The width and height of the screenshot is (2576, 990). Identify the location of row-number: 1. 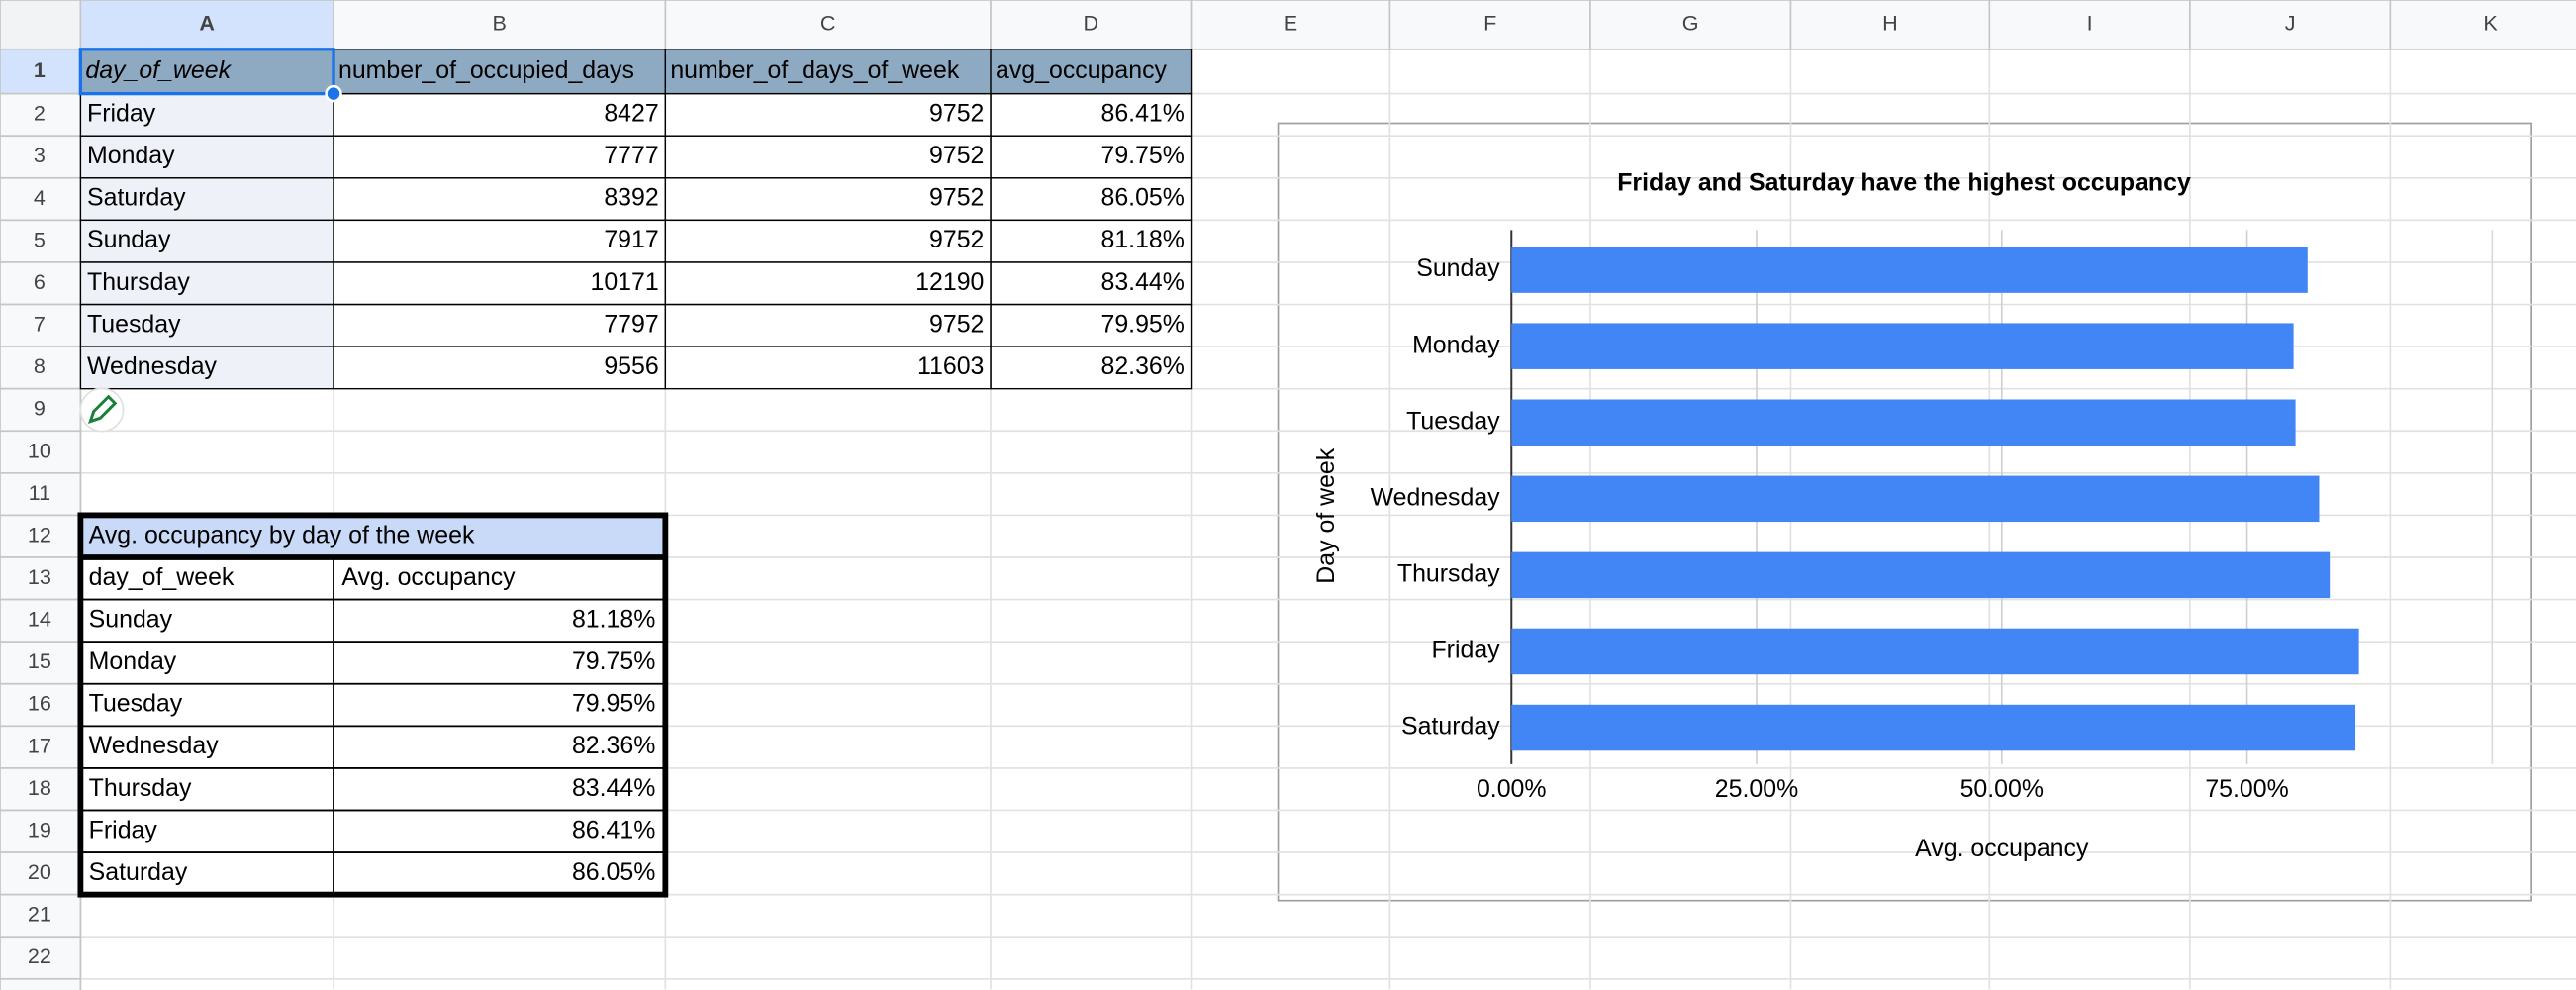
(40, 69).